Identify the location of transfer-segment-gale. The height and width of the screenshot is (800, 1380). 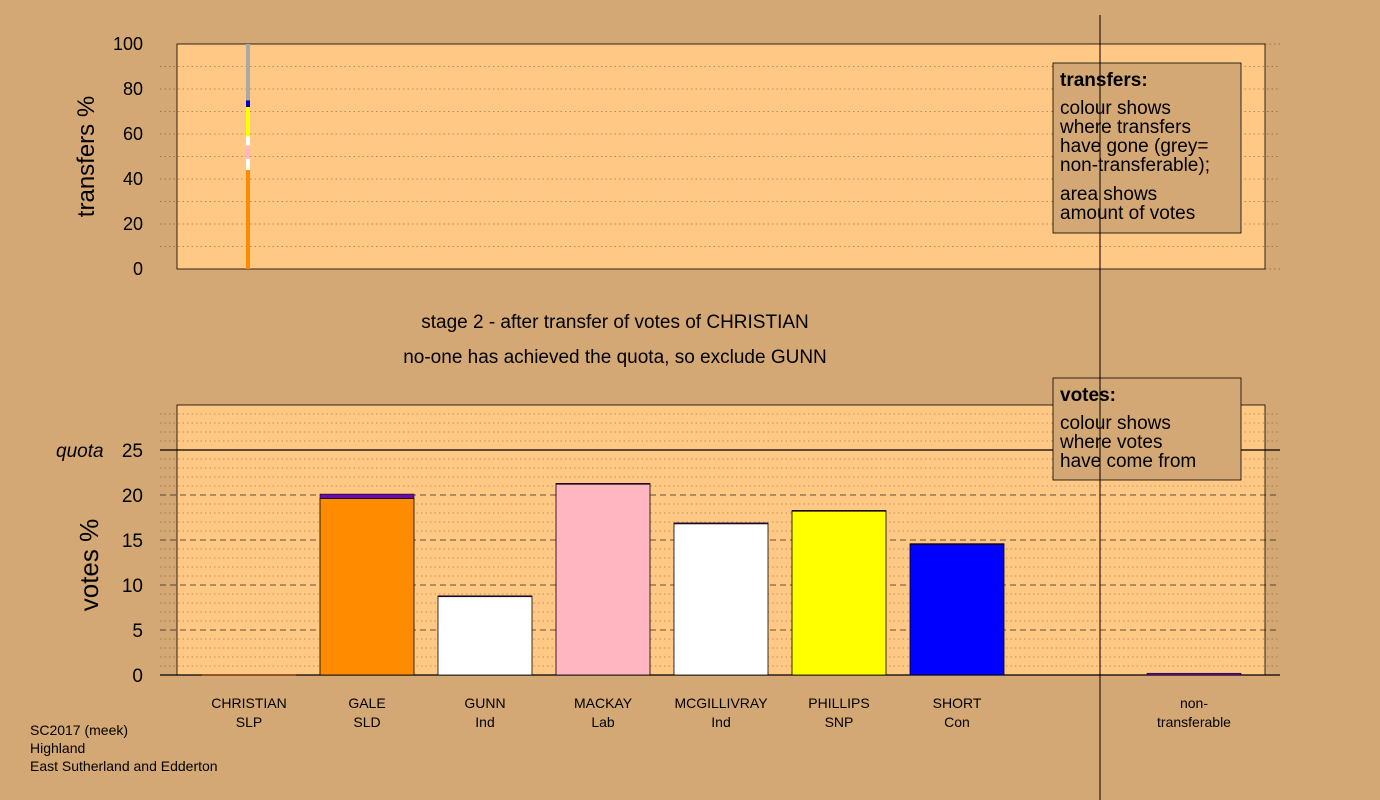
(248, 219).